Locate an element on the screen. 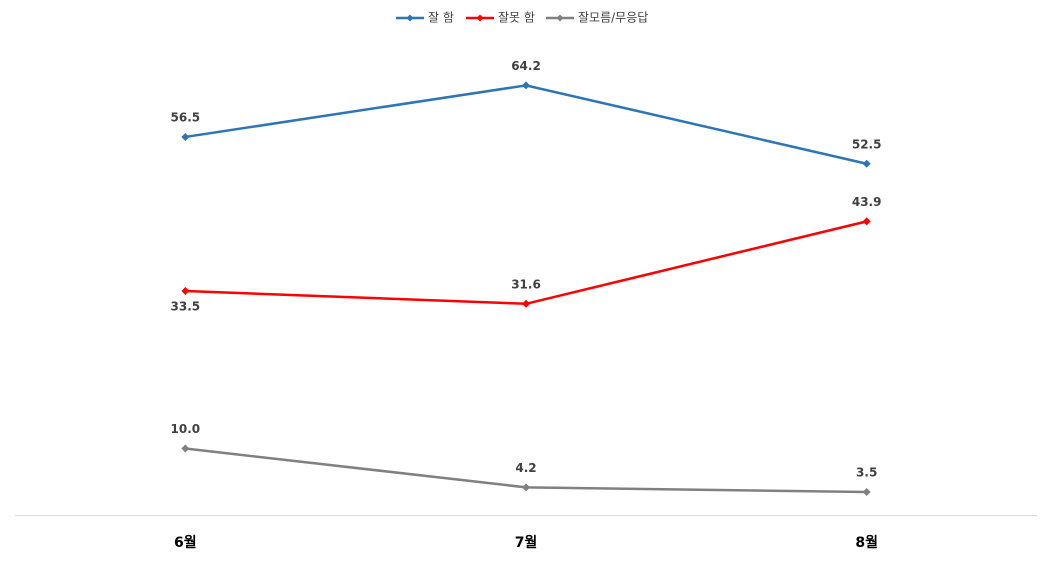 This screenshot has width=1052, height=562. x-tick-label: 6월 is located at coordinates (185, 542).